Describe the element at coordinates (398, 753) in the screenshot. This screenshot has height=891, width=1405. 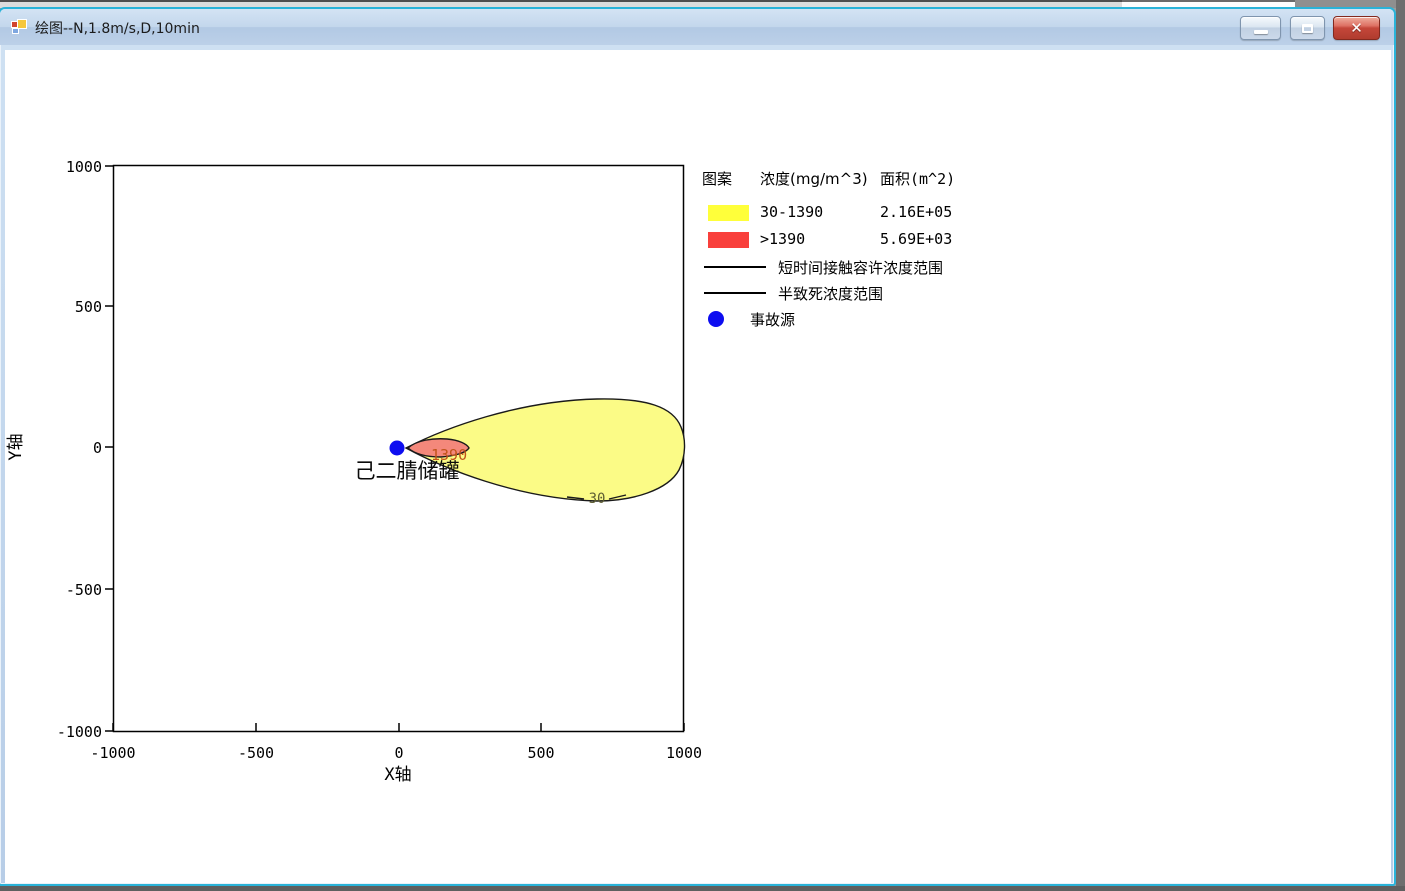
I see `x-tick: 0` at that location.